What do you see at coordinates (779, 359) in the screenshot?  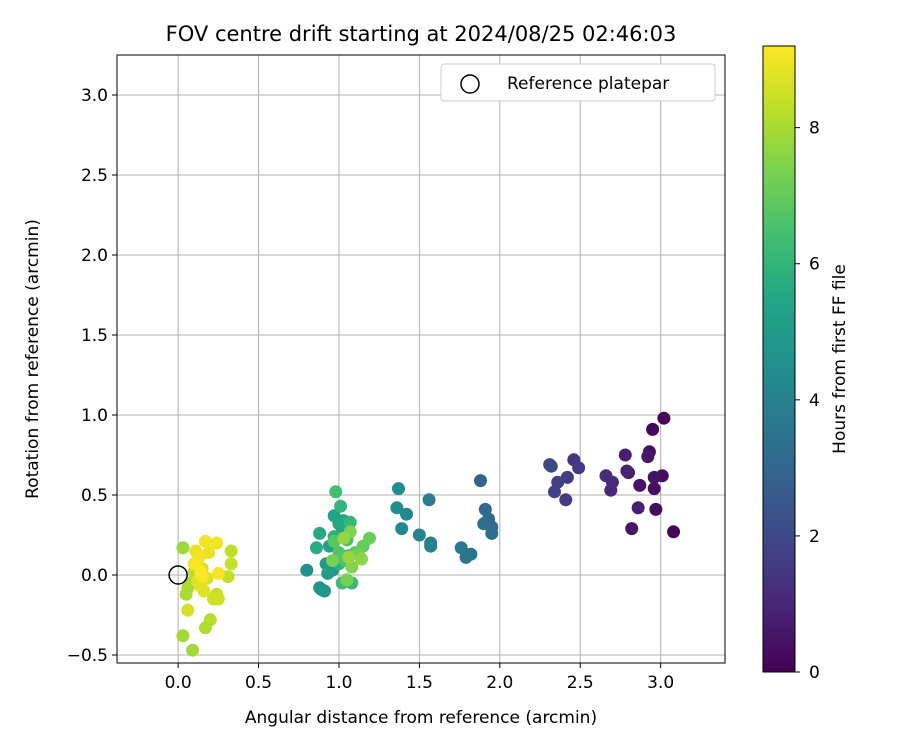 I see `colorbar-gradient` at bounding box center [779, 359].